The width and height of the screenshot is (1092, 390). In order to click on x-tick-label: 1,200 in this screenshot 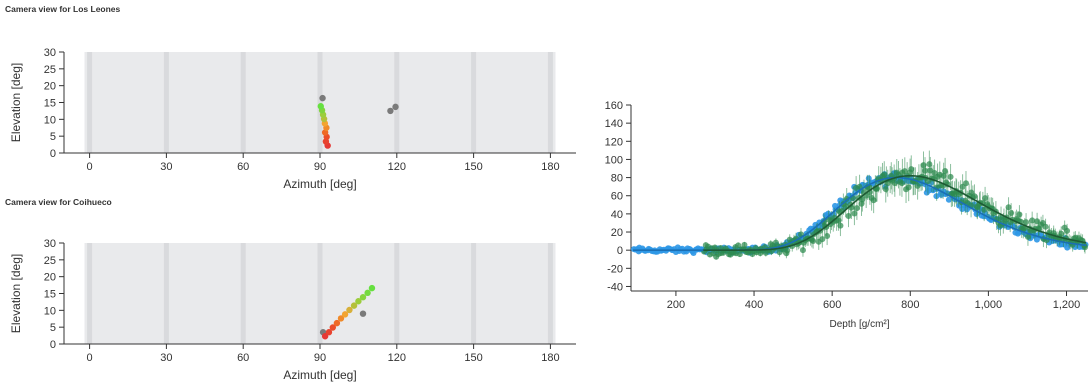, I will do `click(1067, 305)`.